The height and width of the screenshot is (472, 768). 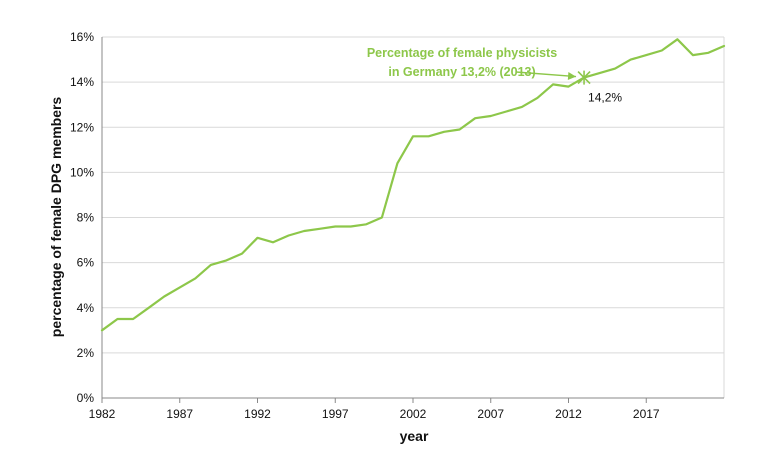 I want to click on x-tick-label: 2002, so click(x=413, y=414).